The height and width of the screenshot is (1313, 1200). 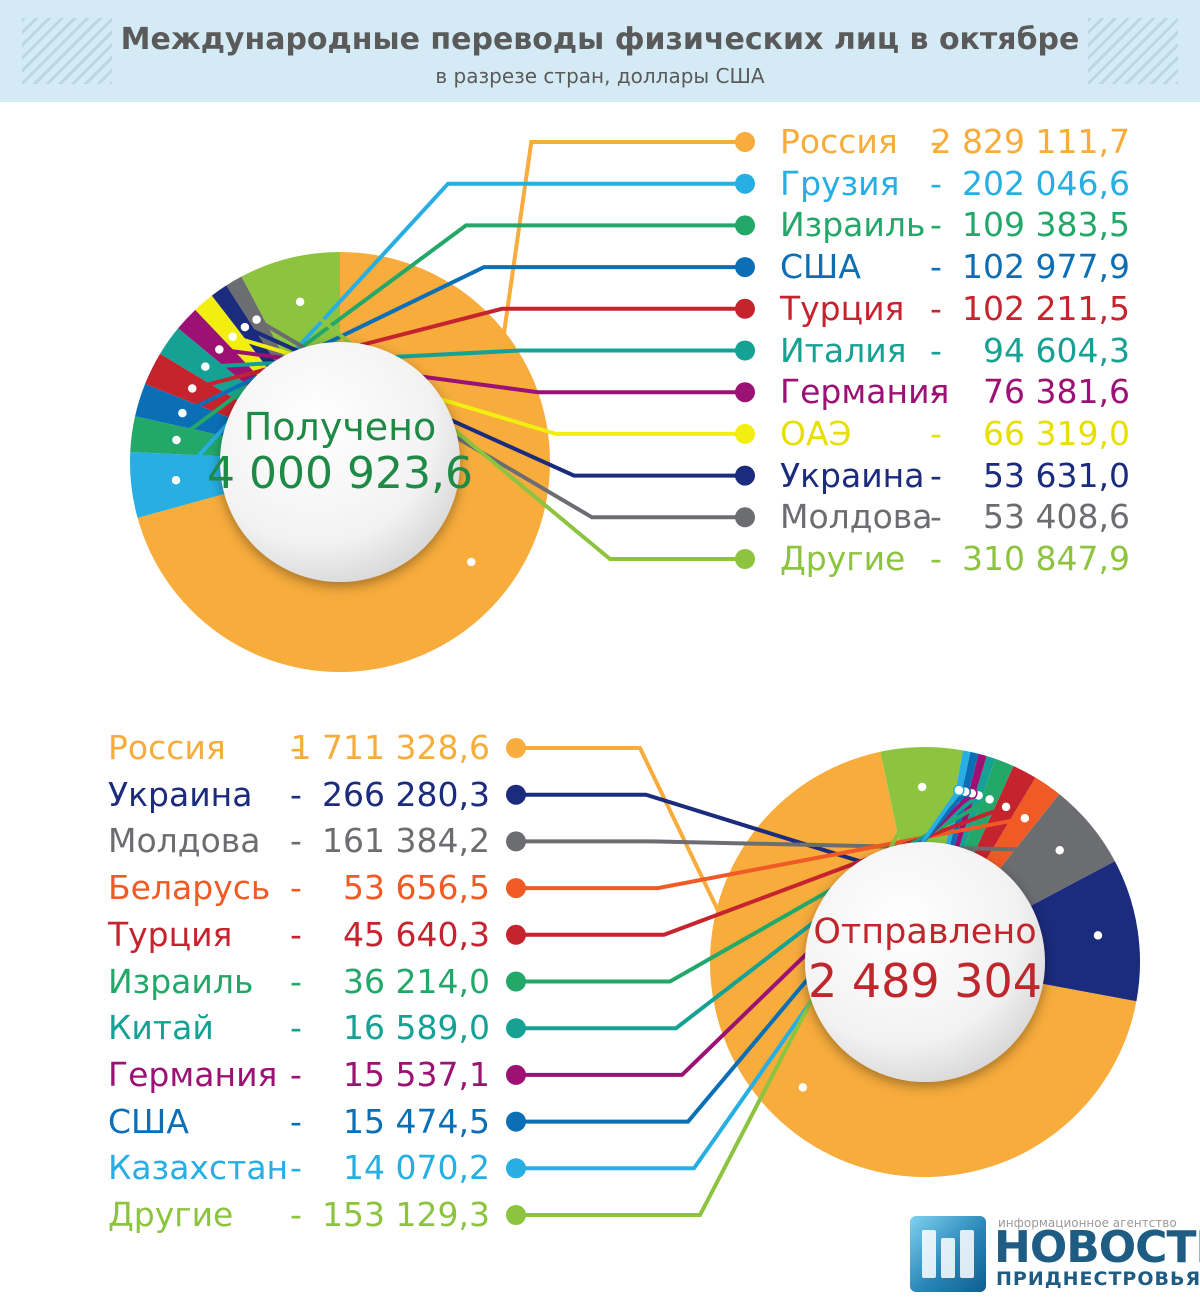 I want to click on sent-center-hub, so click(x=925, y=962).